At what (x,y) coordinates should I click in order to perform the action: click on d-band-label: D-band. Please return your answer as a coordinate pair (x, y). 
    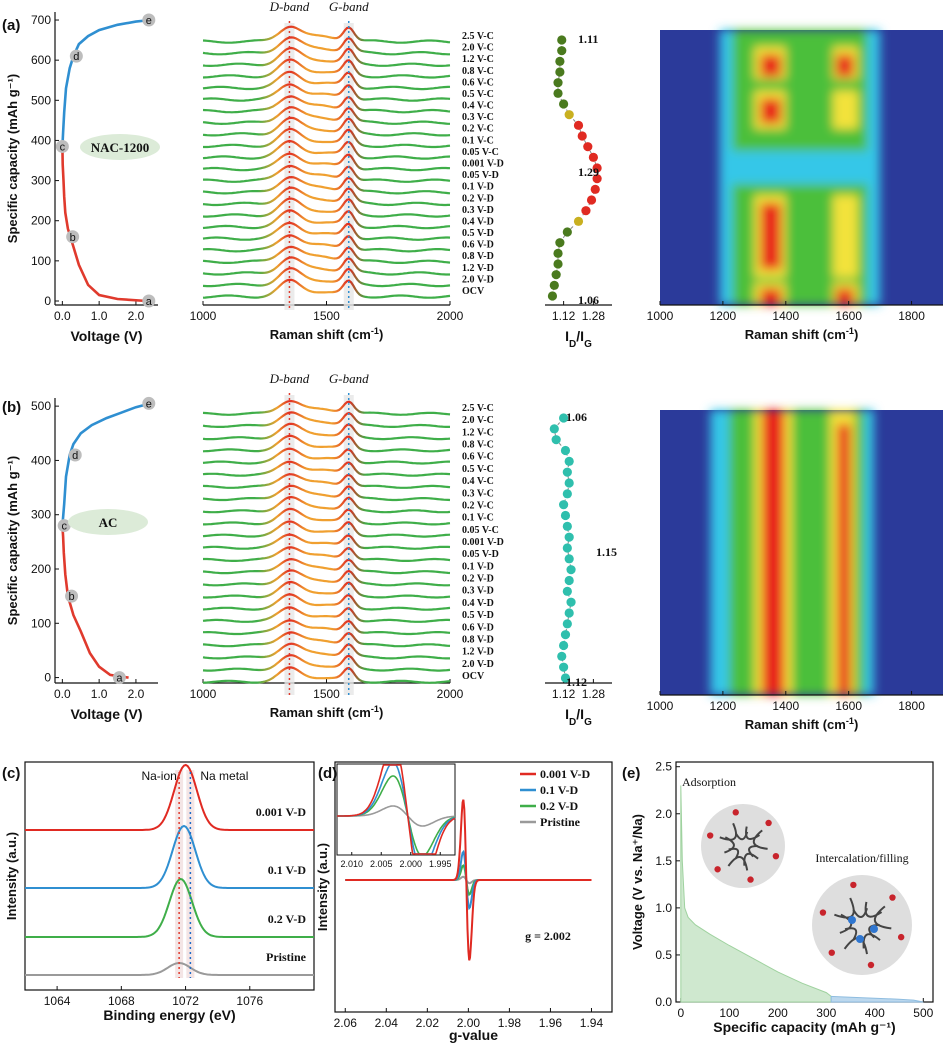
    Looking at the image, I should click on (289, 7).